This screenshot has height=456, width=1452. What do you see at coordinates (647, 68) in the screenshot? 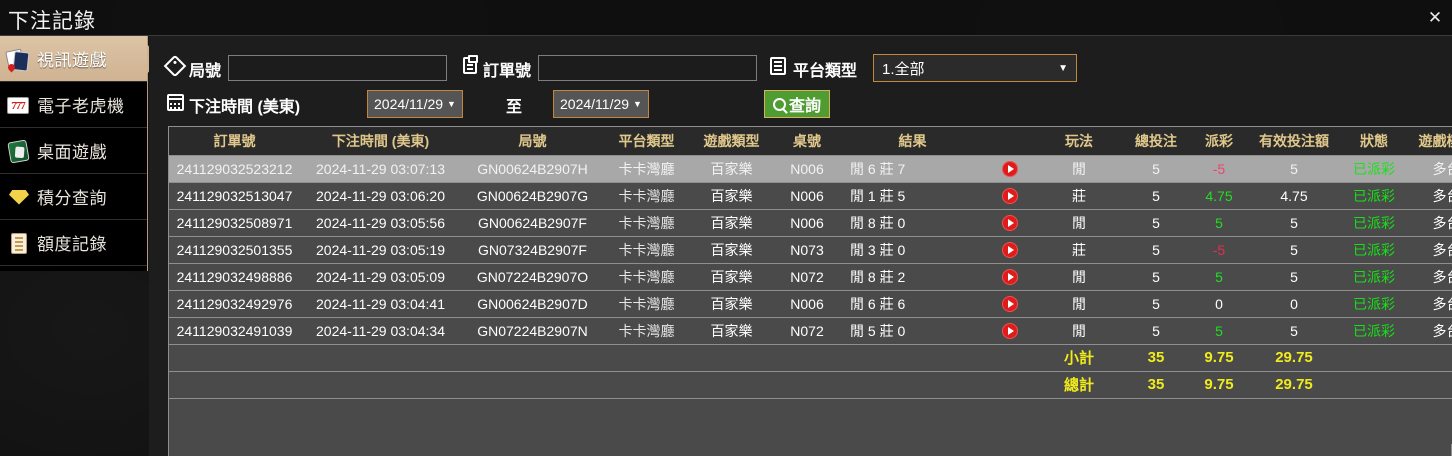
I see `order-no-input` at bounding box center [647, 68].